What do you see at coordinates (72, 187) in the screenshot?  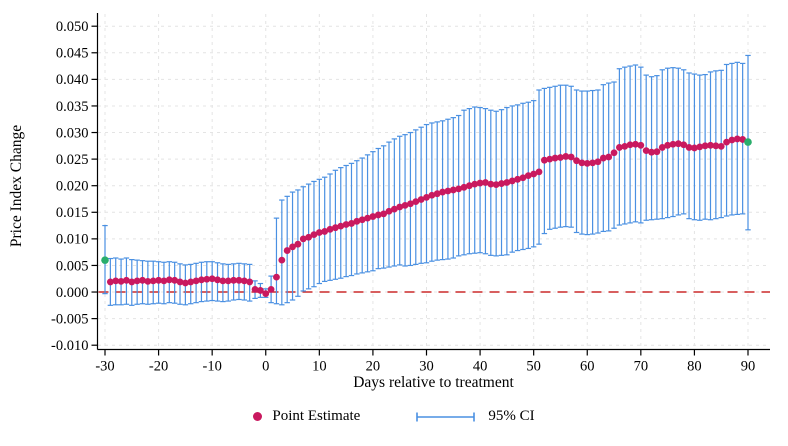 I see `y-tick-label: 0.020` at bounding box center [72, 187].